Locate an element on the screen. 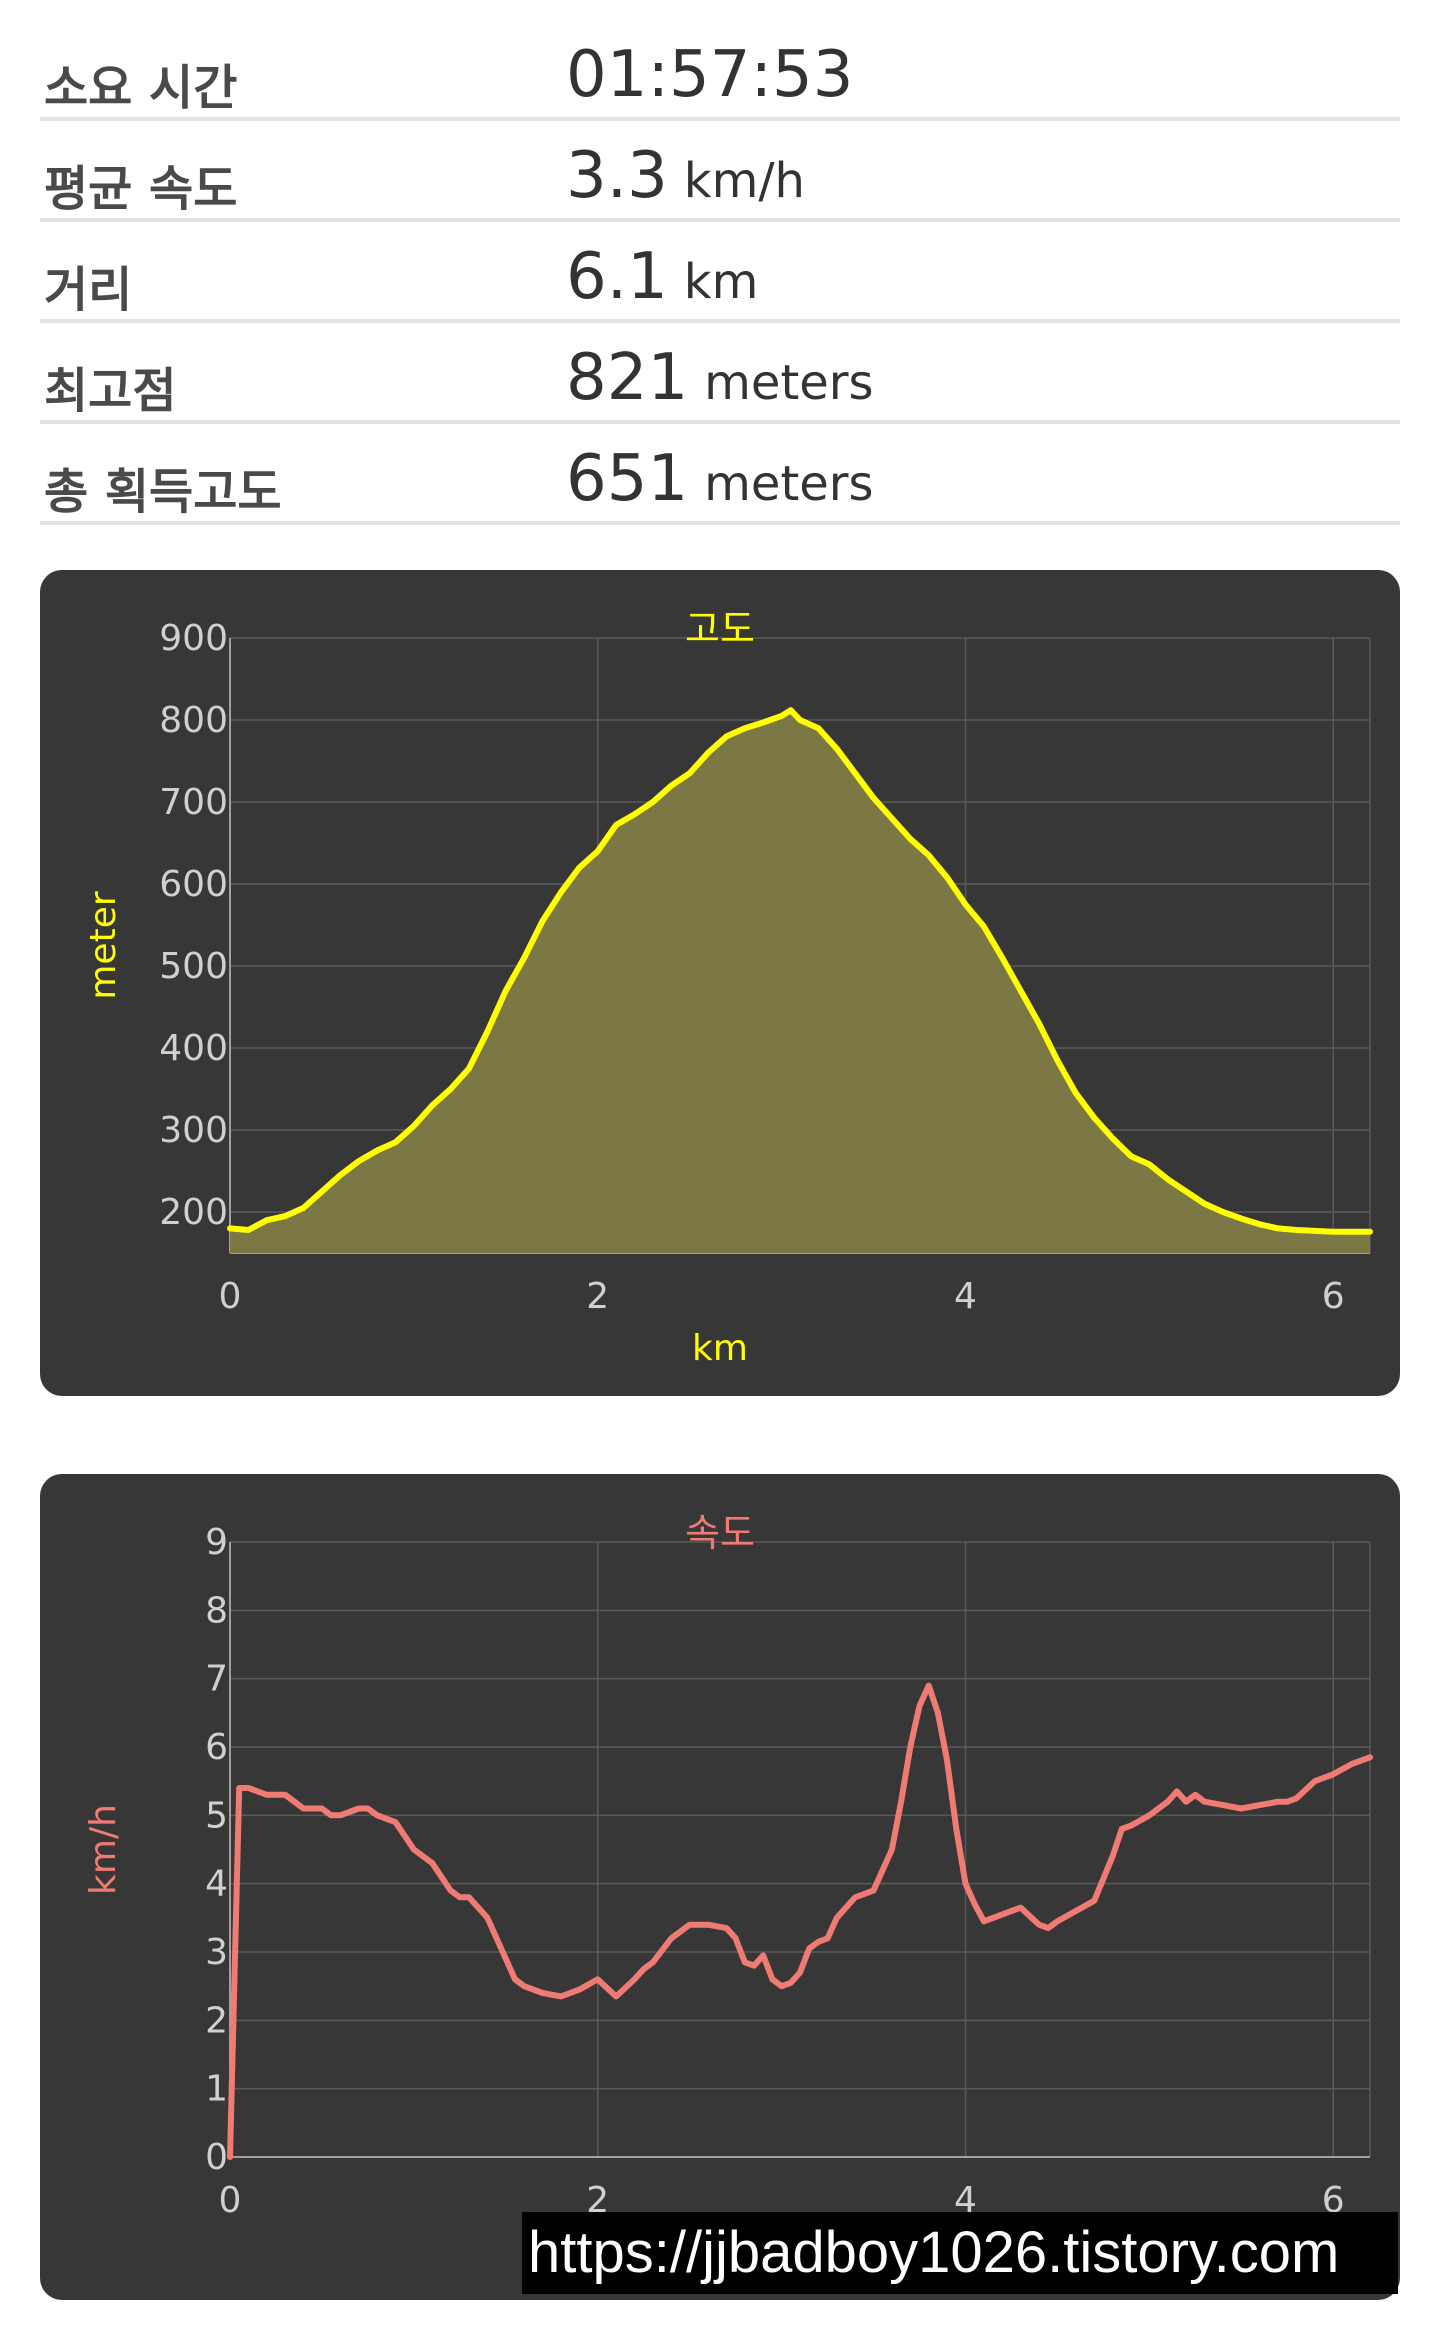  chart-title: 고도 is located at coordinates (720, 629).